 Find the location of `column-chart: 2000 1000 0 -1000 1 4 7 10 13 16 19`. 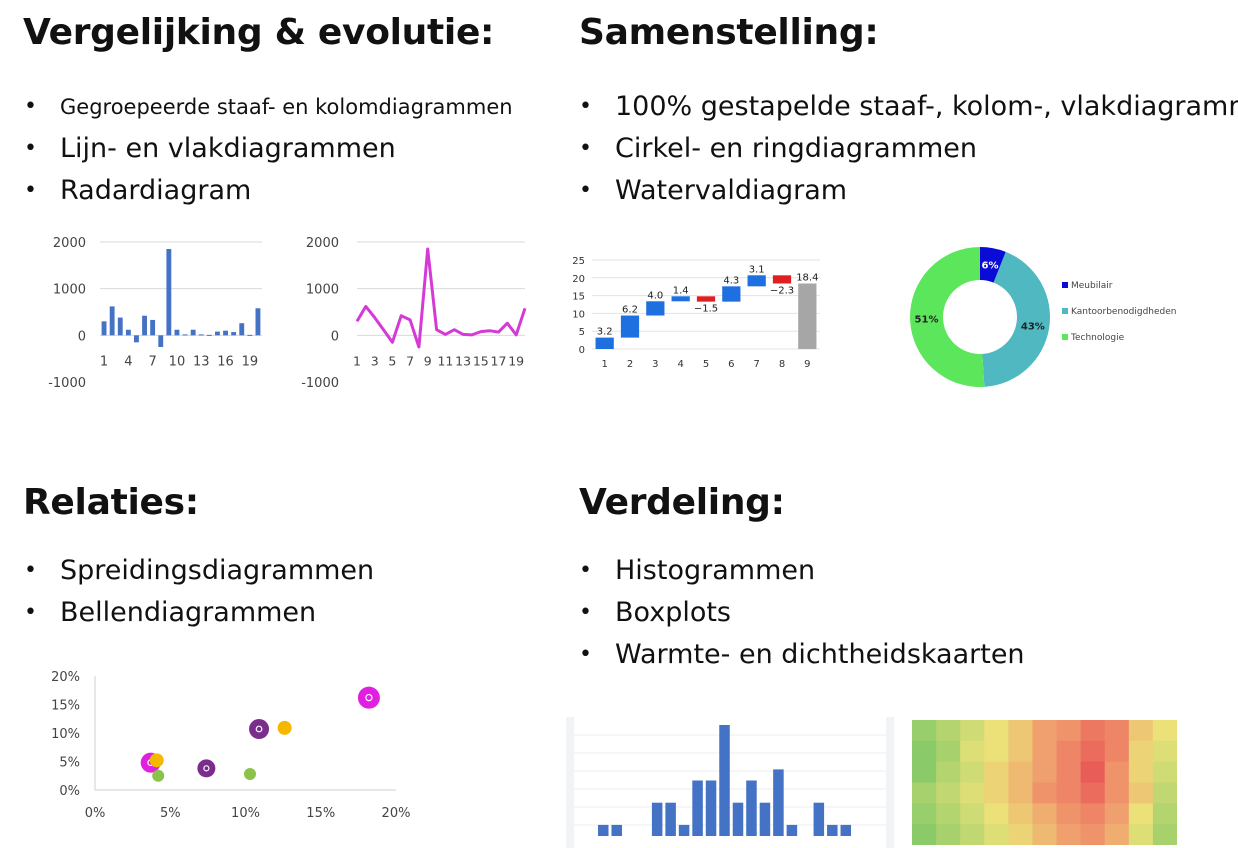

column-chart: 2000 1000 0 -1000 1 4 7 10 13 16 19 is located at coordinates (155, 313).